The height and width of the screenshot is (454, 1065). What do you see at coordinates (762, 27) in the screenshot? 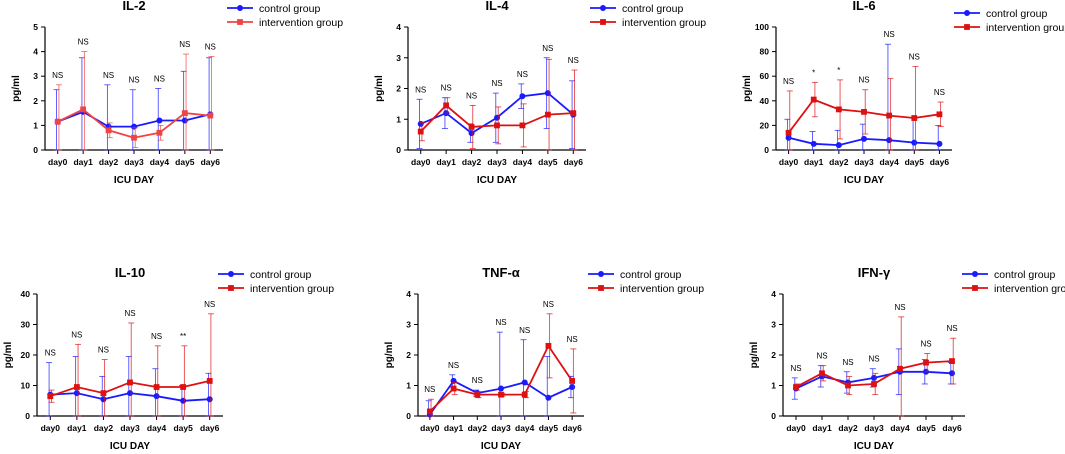
I see `y-tick-label: 100` at bounding box center [762, 27].